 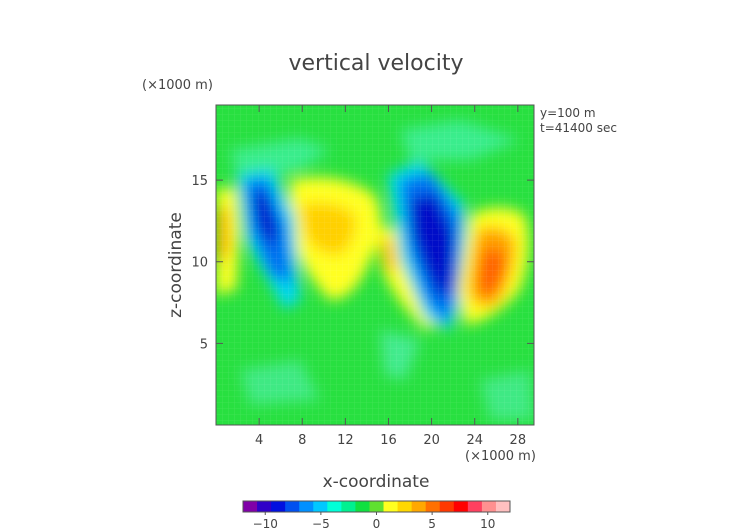 What do you see at coordinates (204, 344) in the screenshot?
I see `y-tick-label: 5` at bounding box center [204, 344].